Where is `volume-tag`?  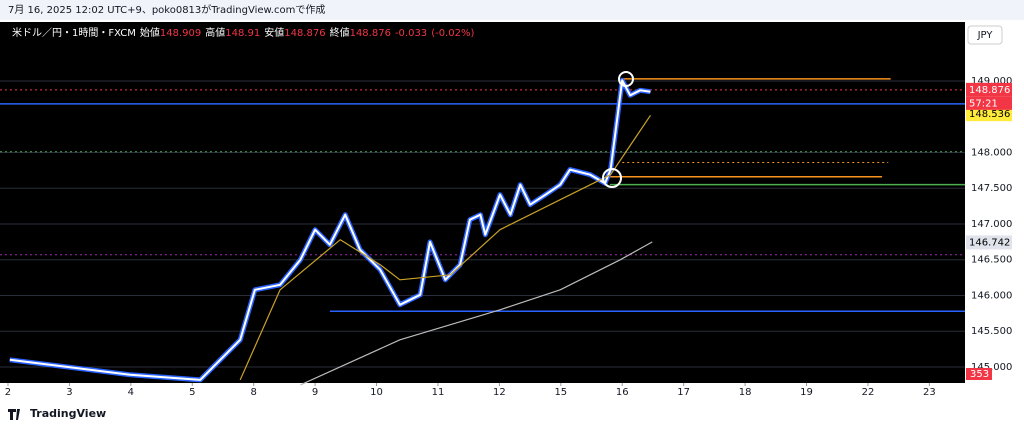
volume-tag is located at coordinates (979, 374).